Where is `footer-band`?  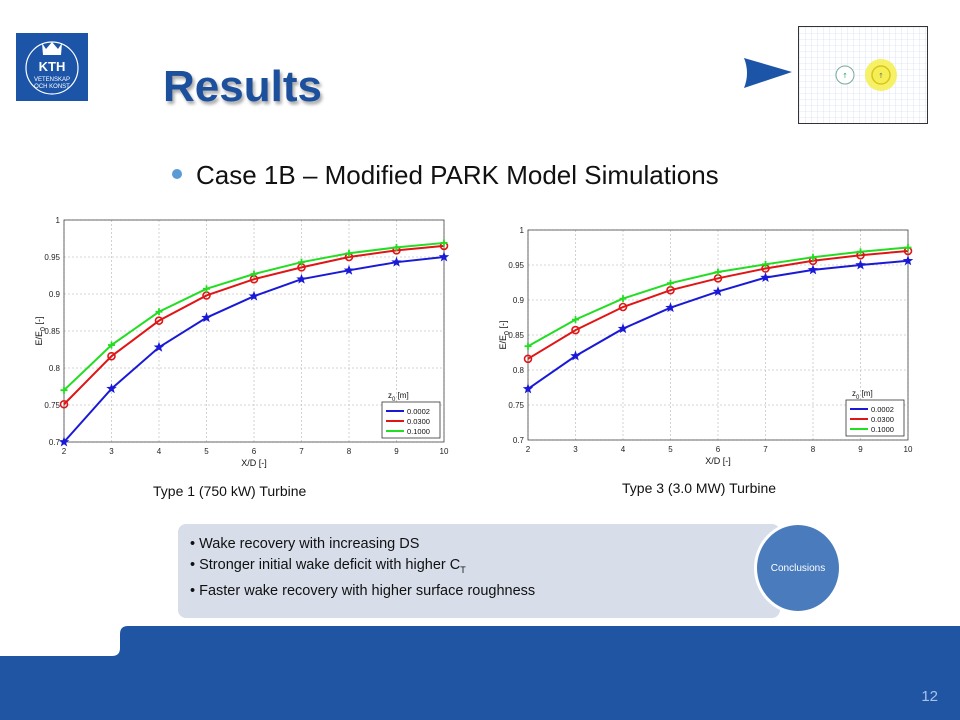
footer-band is located at coordinates (480, 673).